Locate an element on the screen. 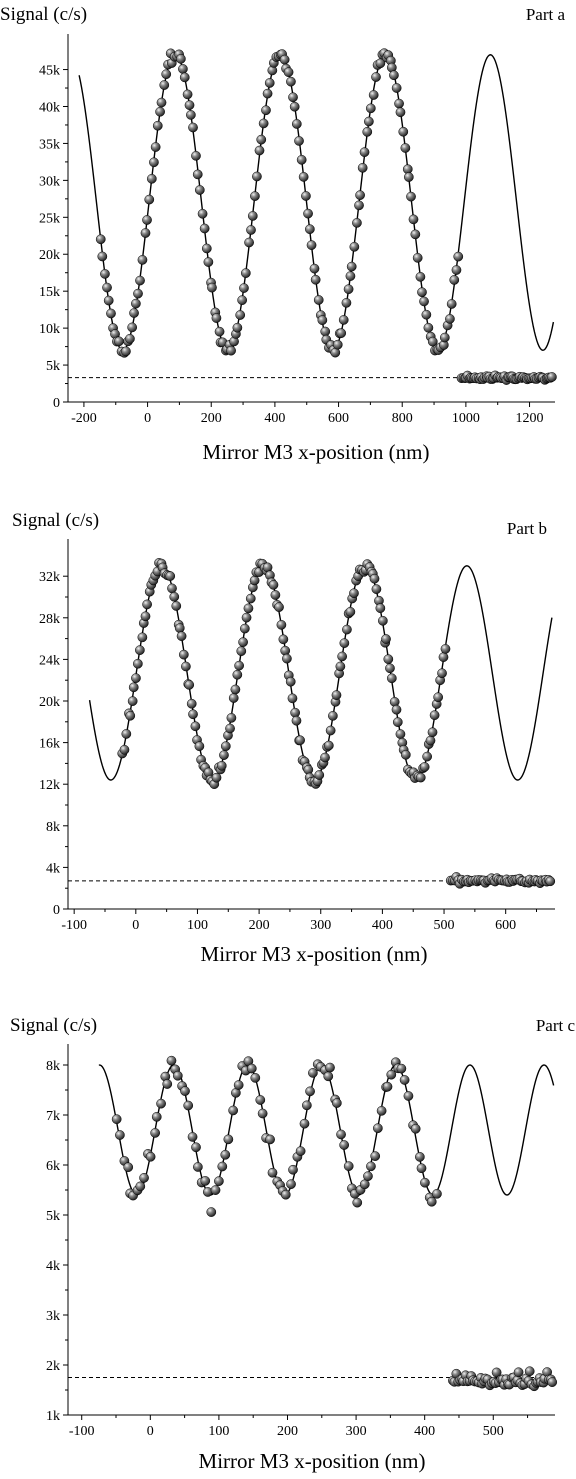  background-point is located at coordinates (529, 1371).